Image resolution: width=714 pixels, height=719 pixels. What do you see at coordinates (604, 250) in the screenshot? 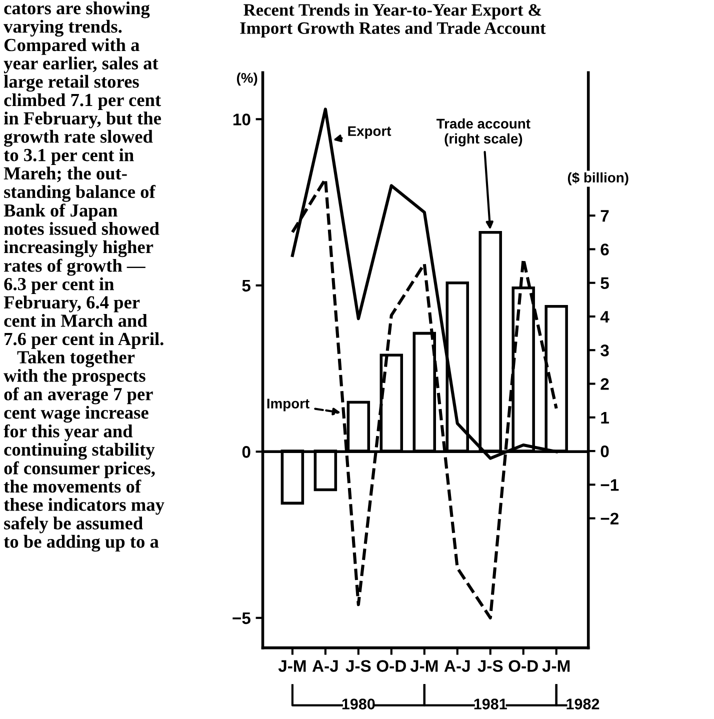
I see `y2-tick-label: 6` at bounding box center [604, 250].